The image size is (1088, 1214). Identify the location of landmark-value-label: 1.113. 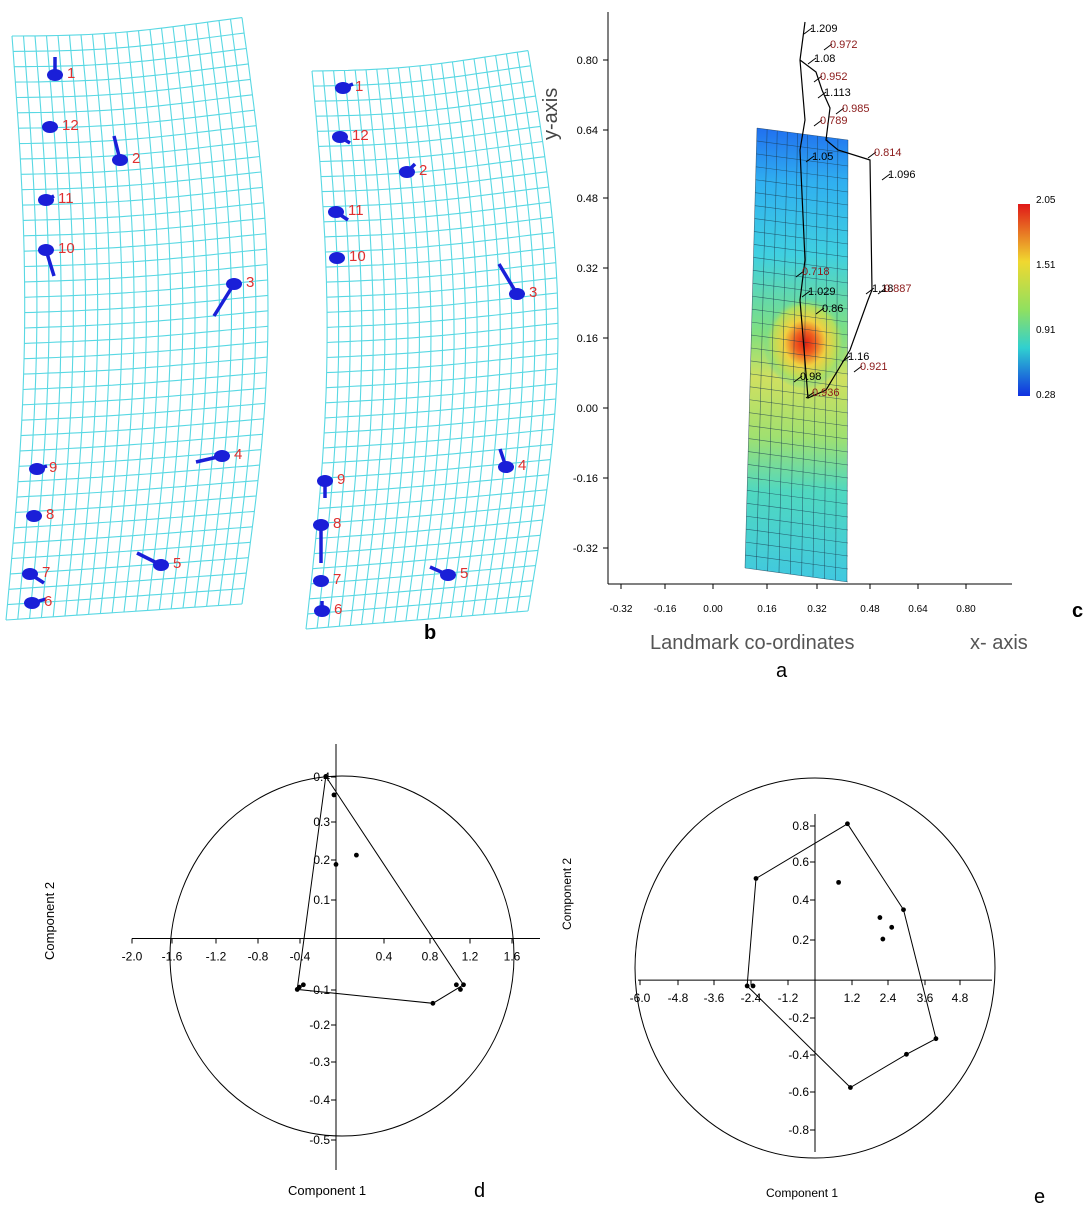
(837, 93).